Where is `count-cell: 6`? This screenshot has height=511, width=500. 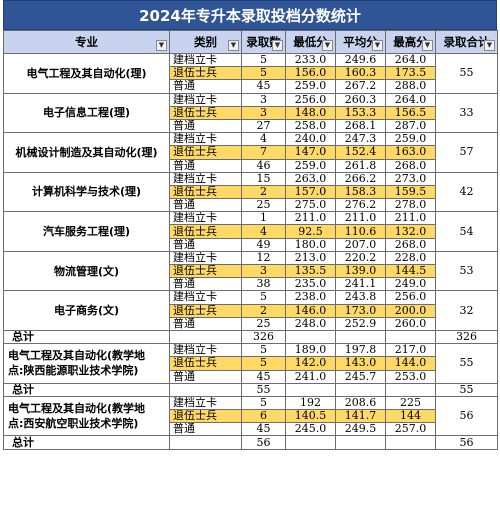
count-cell: 6 is located at coordinates (263, 416).